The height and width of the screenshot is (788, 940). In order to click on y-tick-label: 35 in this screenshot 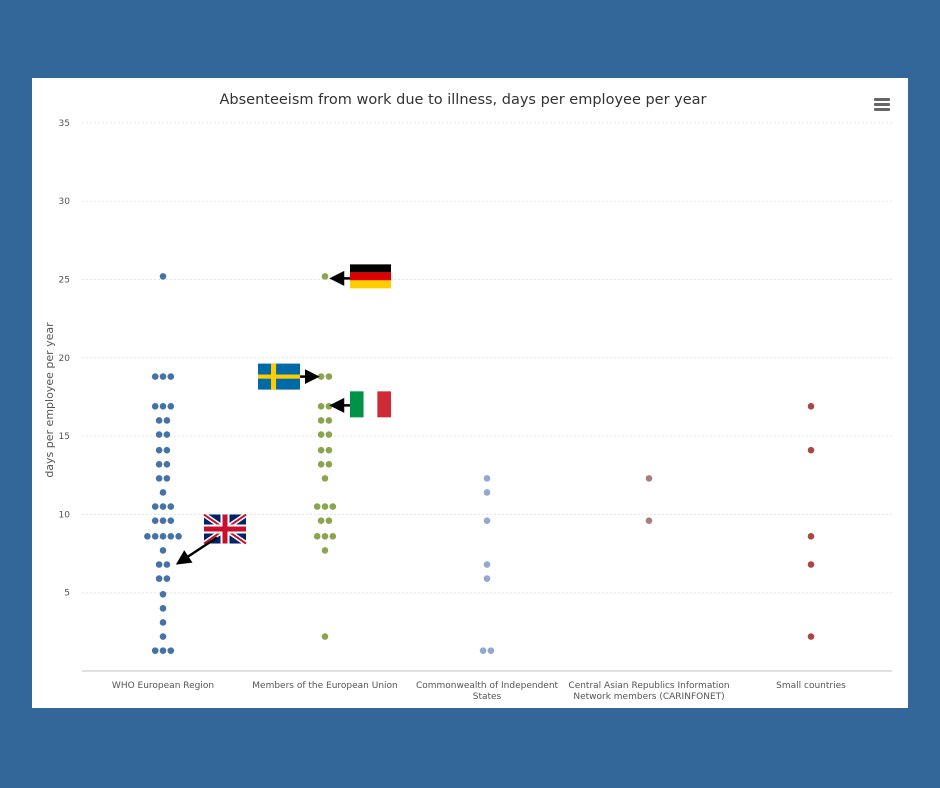, I will do `click(64, 124)`.